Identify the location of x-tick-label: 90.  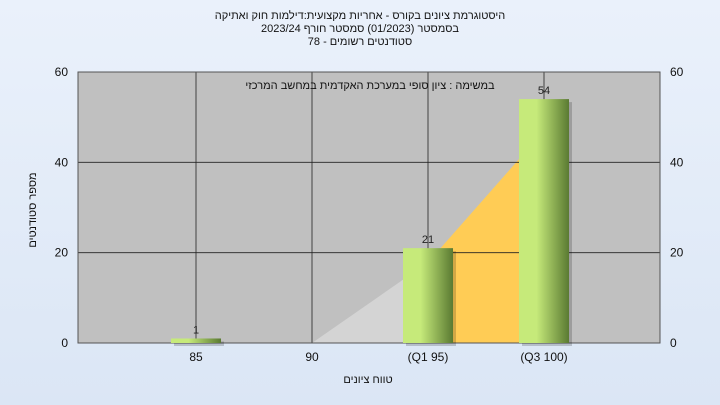
(312, 357).